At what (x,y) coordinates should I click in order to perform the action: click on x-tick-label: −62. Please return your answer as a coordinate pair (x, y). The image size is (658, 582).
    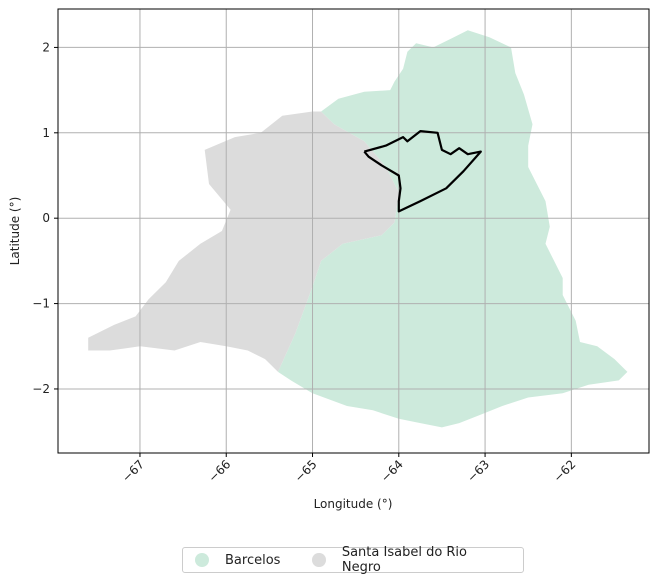
    Looking at the image, I should click on (565, 471).